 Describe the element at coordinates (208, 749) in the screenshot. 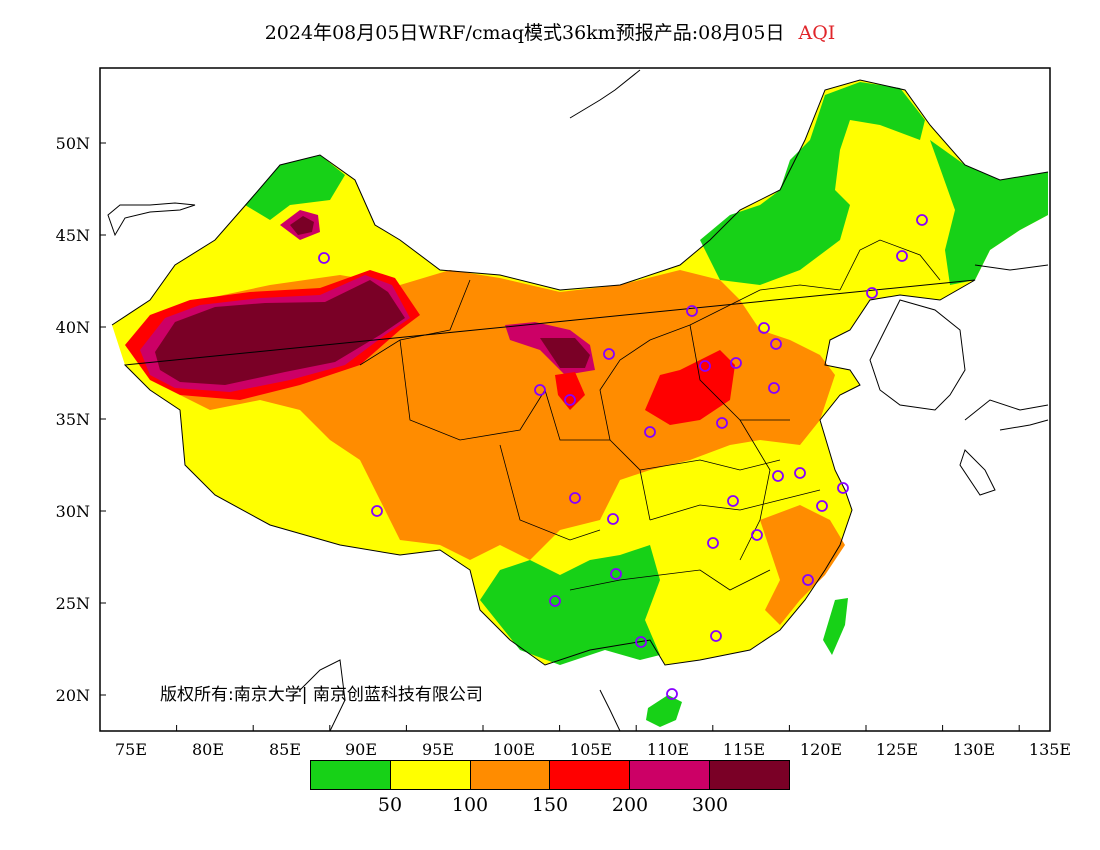

I see `x-axis-label-80e: 80E` at that location.